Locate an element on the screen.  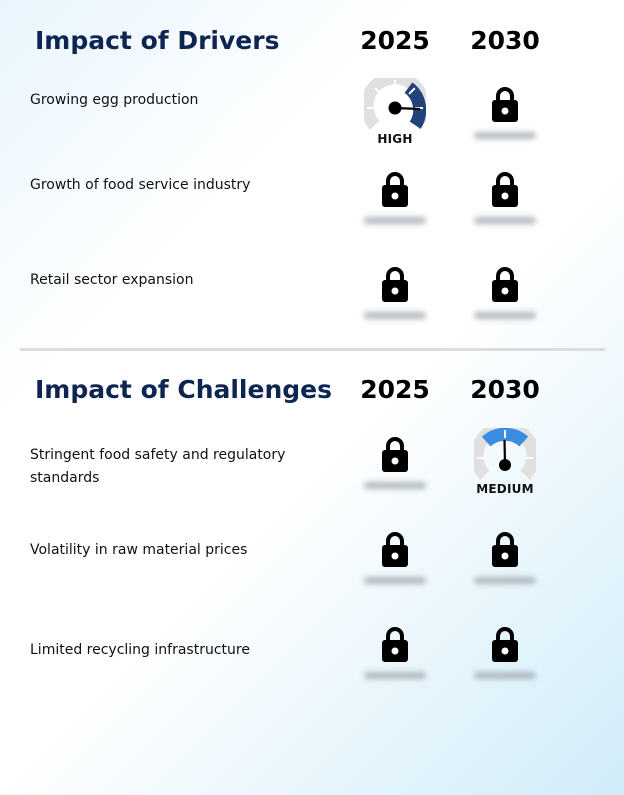
gauge-level-label: MEDIUM is located at coordinates (505, 489).